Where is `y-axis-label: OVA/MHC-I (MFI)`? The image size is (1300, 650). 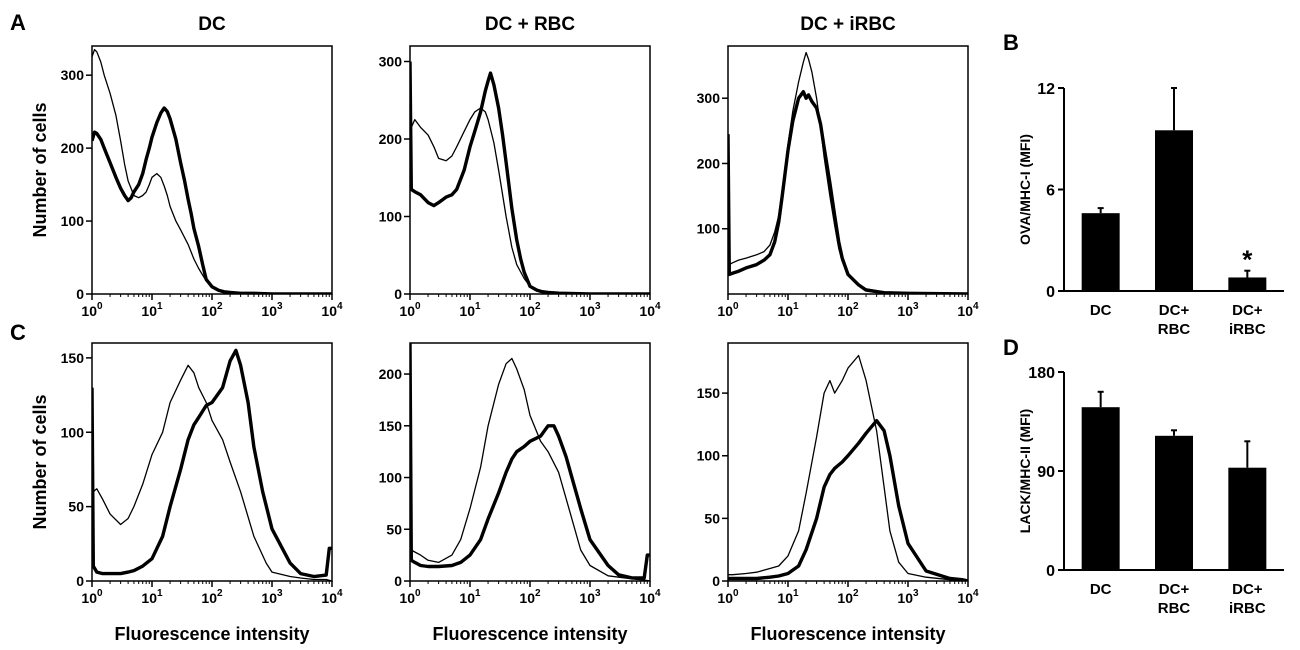
y-axis-label: OVA/MHC-I (MFI) is located at coordinates (1025, 189).